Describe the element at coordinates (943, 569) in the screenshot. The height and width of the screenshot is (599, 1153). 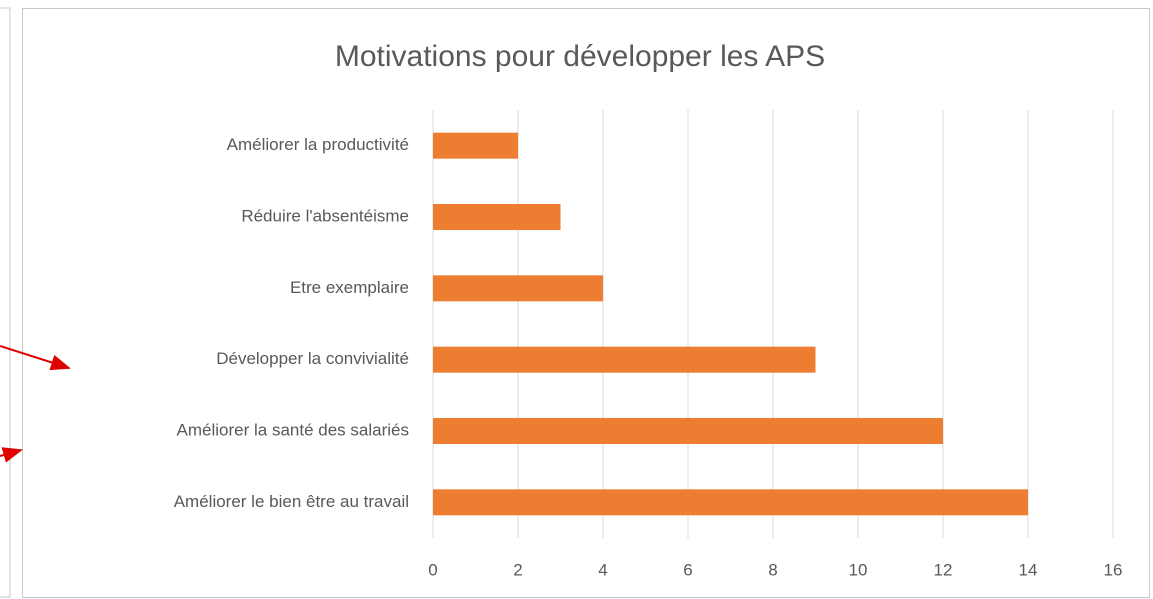
I see `x-tick-label: 12` at that location.